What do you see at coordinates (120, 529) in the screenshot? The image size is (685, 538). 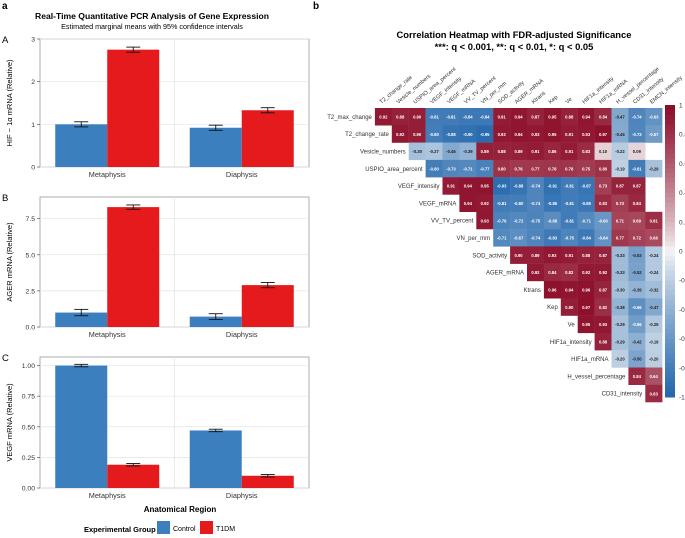 I see `legend-title: Experimental Group` at bounding box center [120, 529].